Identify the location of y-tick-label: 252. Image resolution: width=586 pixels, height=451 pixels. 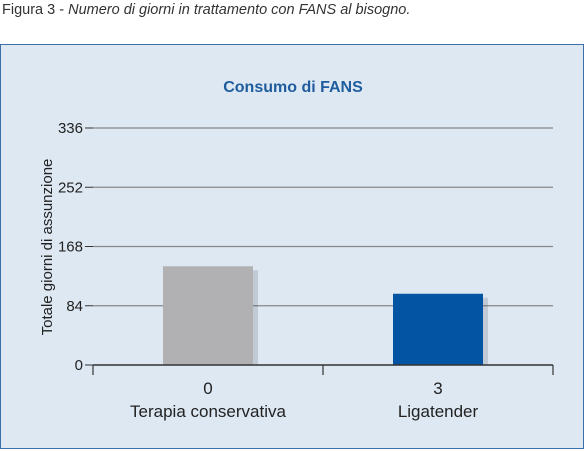
(70, 187).